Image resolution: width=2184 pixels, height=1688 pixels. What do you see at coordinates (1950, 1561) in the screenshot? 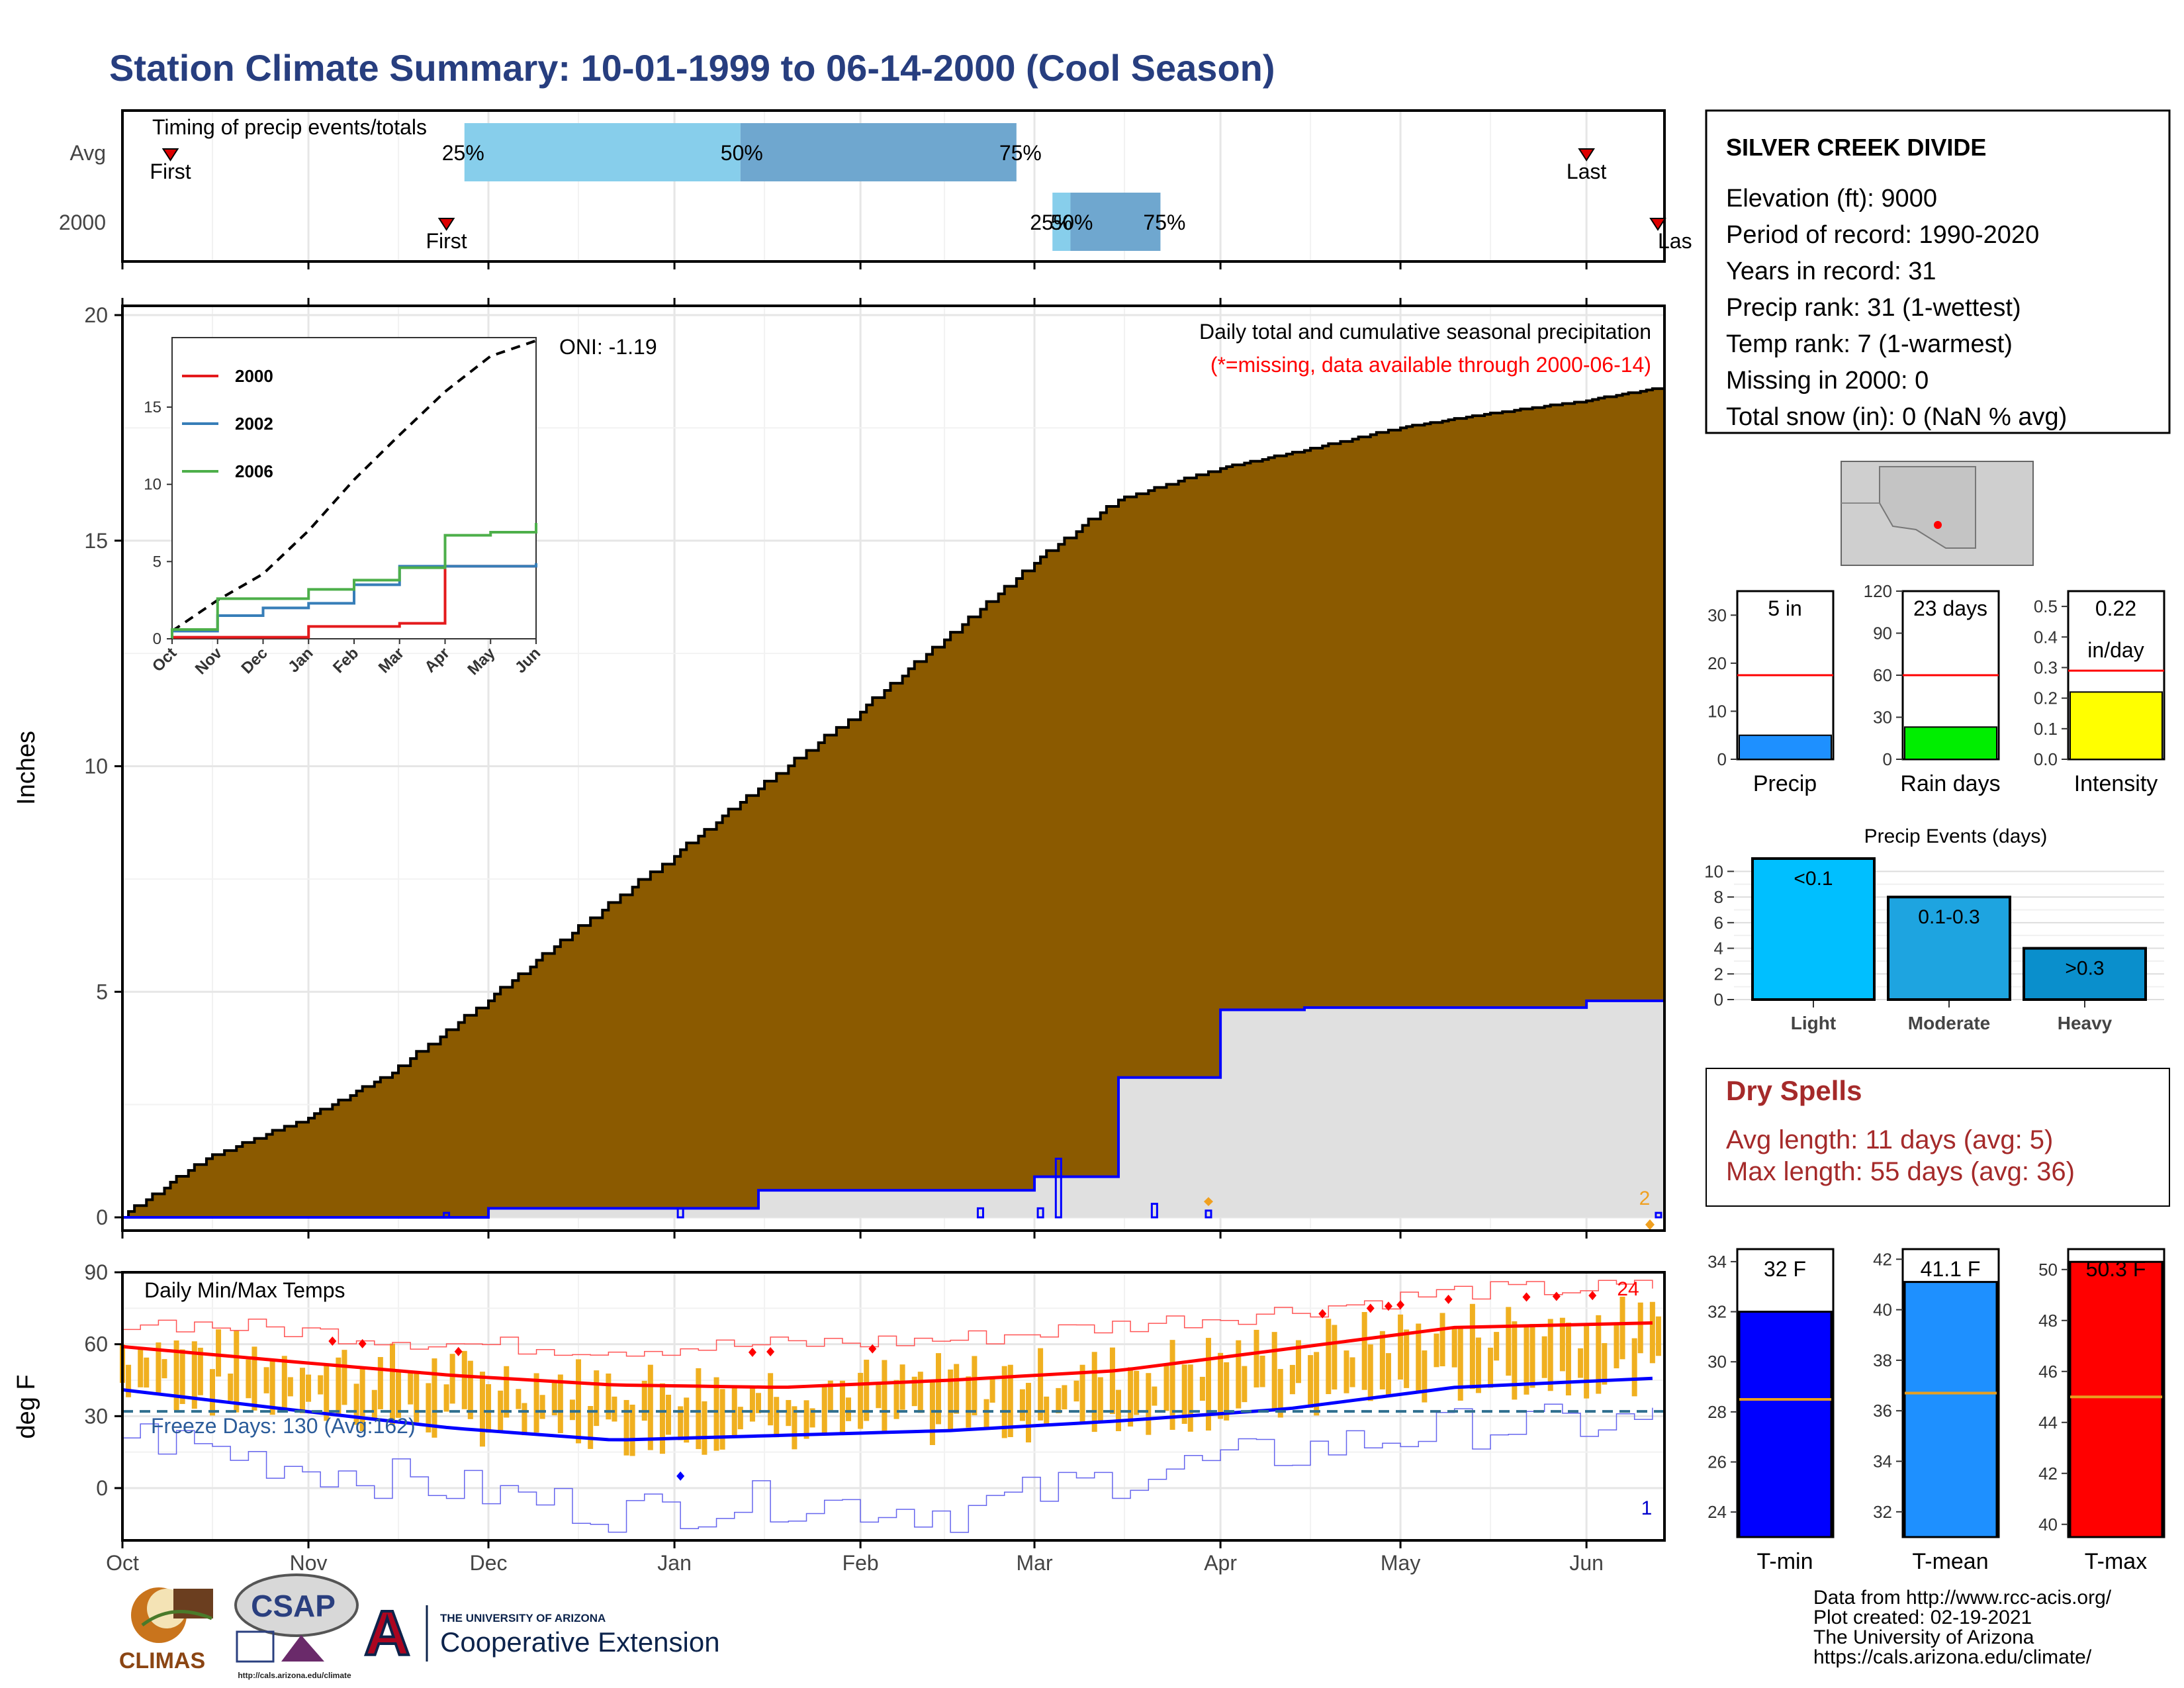
I see `temp-bar-label-1: T-mean` at bounding box center [1950, 1561].